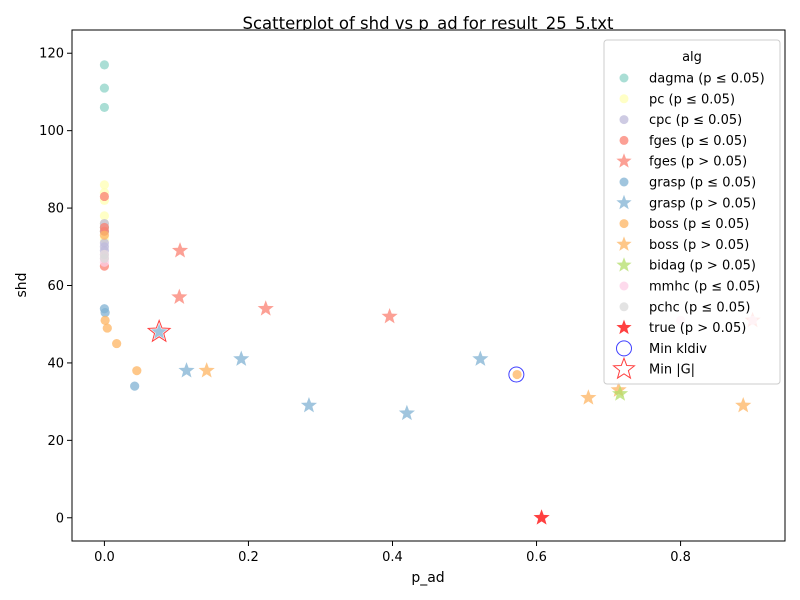  What do you see at coordinates (699, 245) in the screenshot?
I see `legend-label: boss (p > 0.05)` at bounding box center [699, 245].